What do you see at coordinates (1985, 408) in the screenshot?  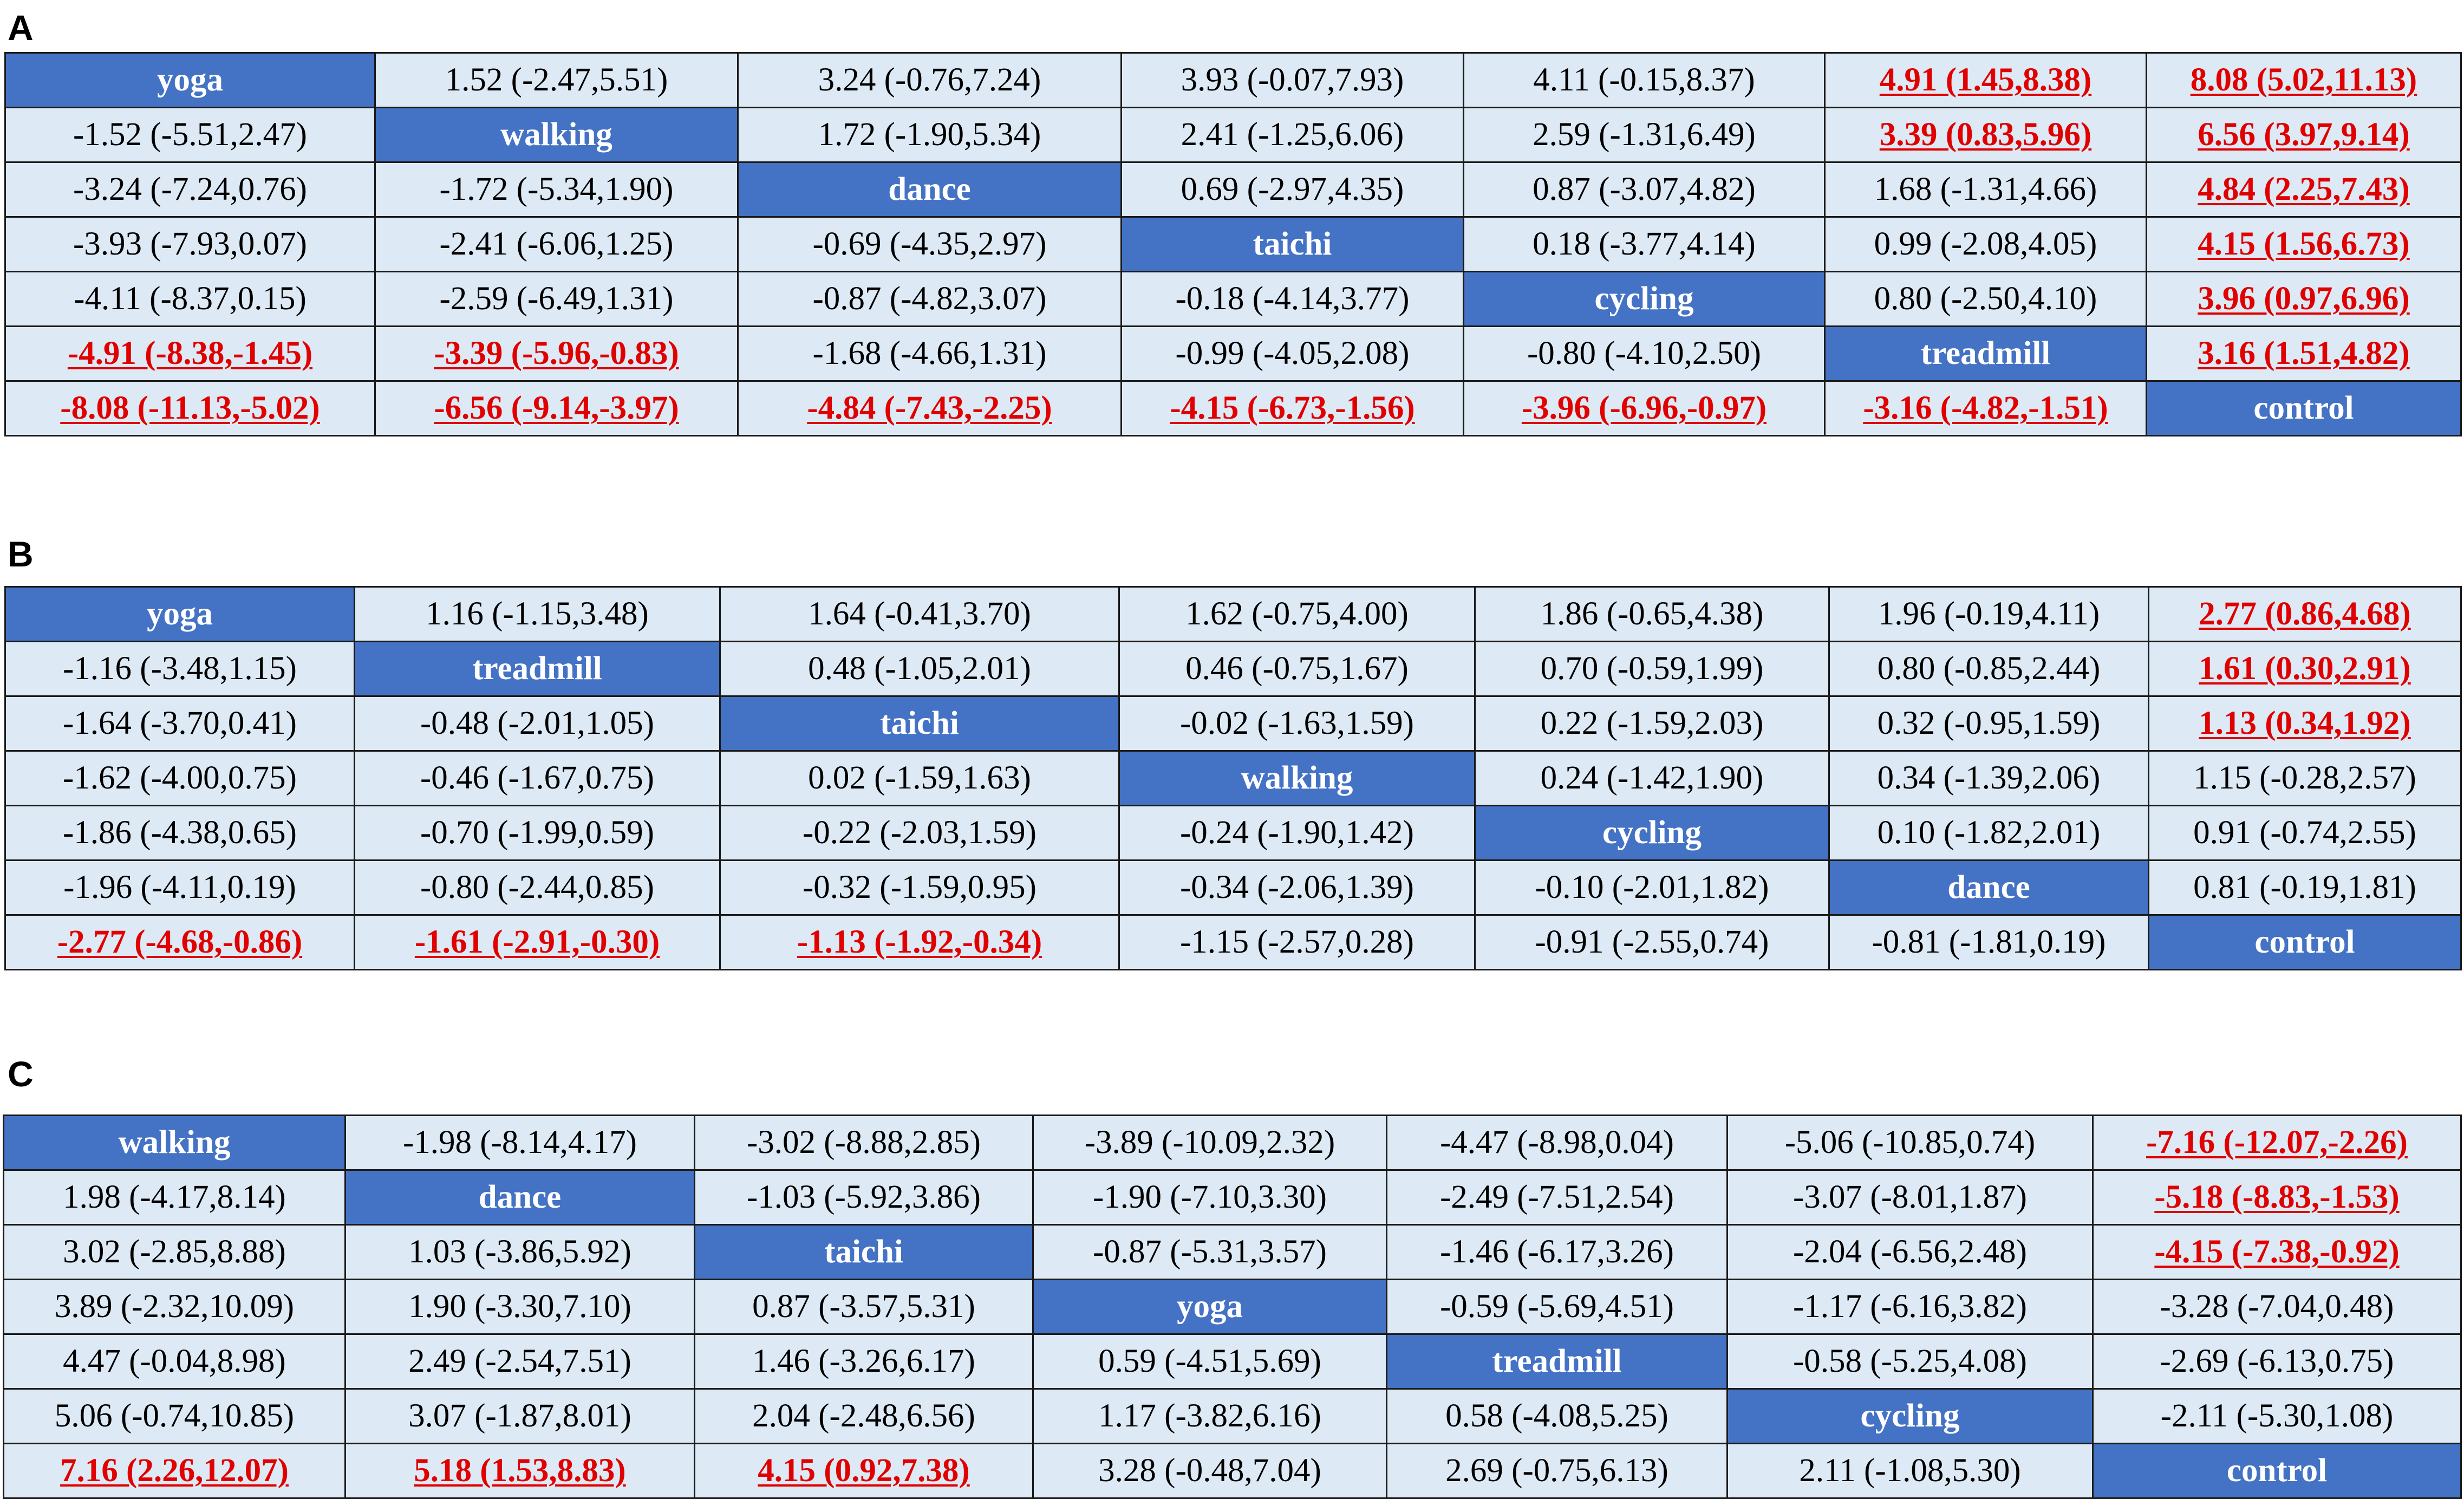 I see `significant-estimate-cell: -3.16 (-4.82,-1.51)` at bounding box center [1985, 408].